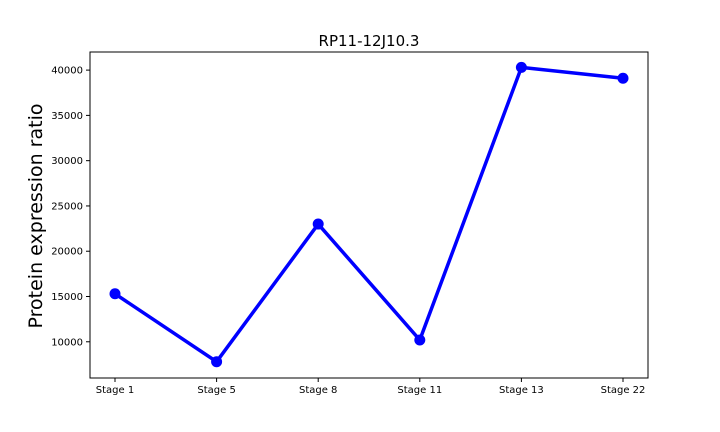 The width and height of the screenshot is (720, 432). I want to click on x-tick-label: Stage 1, so click(115, 390).